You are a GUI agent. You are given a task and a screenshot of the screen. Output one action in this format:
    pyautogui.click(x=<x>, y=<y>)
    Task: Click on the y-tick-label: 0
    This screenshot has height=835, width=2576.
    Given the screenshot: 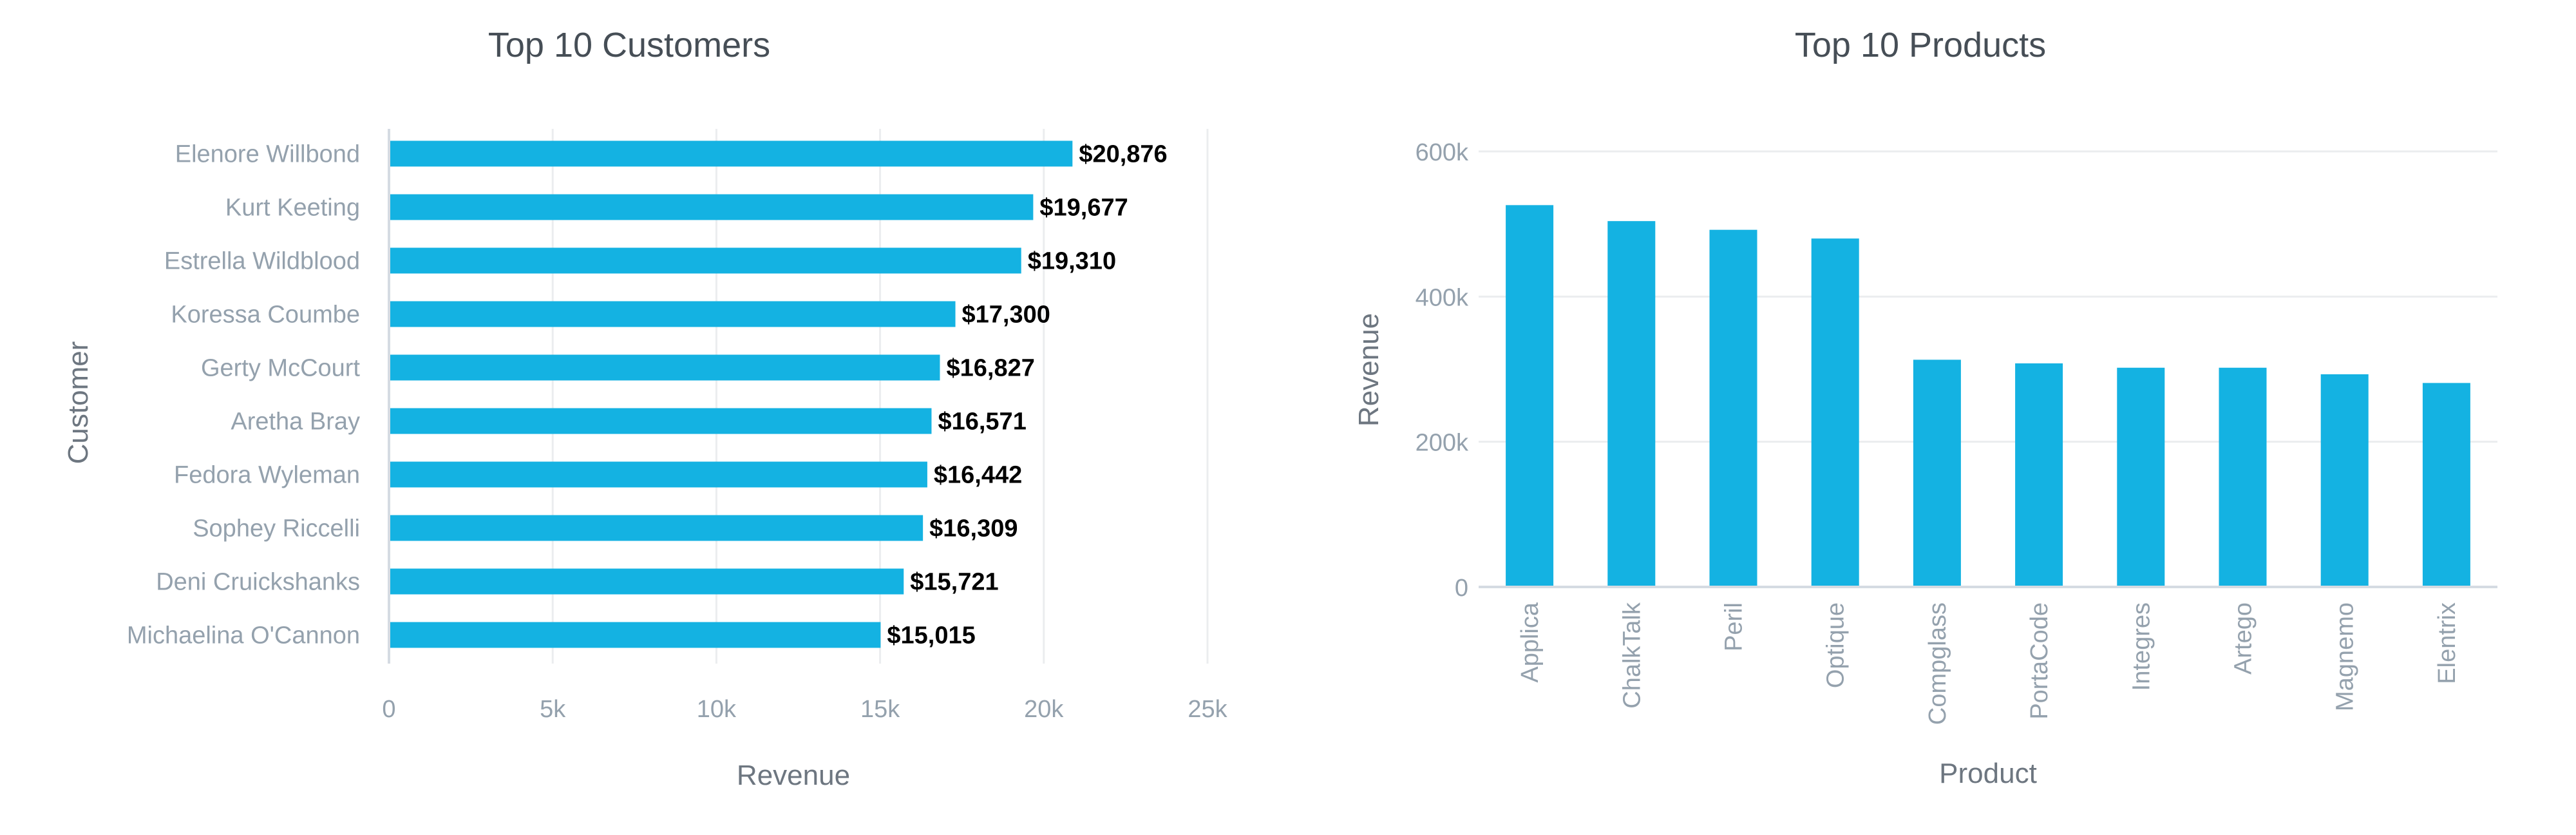 What is the action you would take?
    pyautogui.click(x=1461, y=588)
    